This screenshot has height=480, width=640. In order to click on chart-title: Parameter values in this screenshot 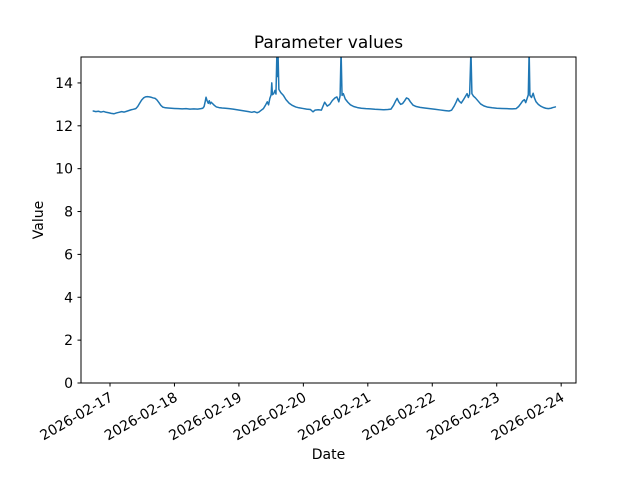, I will do `click(328, 43)`.